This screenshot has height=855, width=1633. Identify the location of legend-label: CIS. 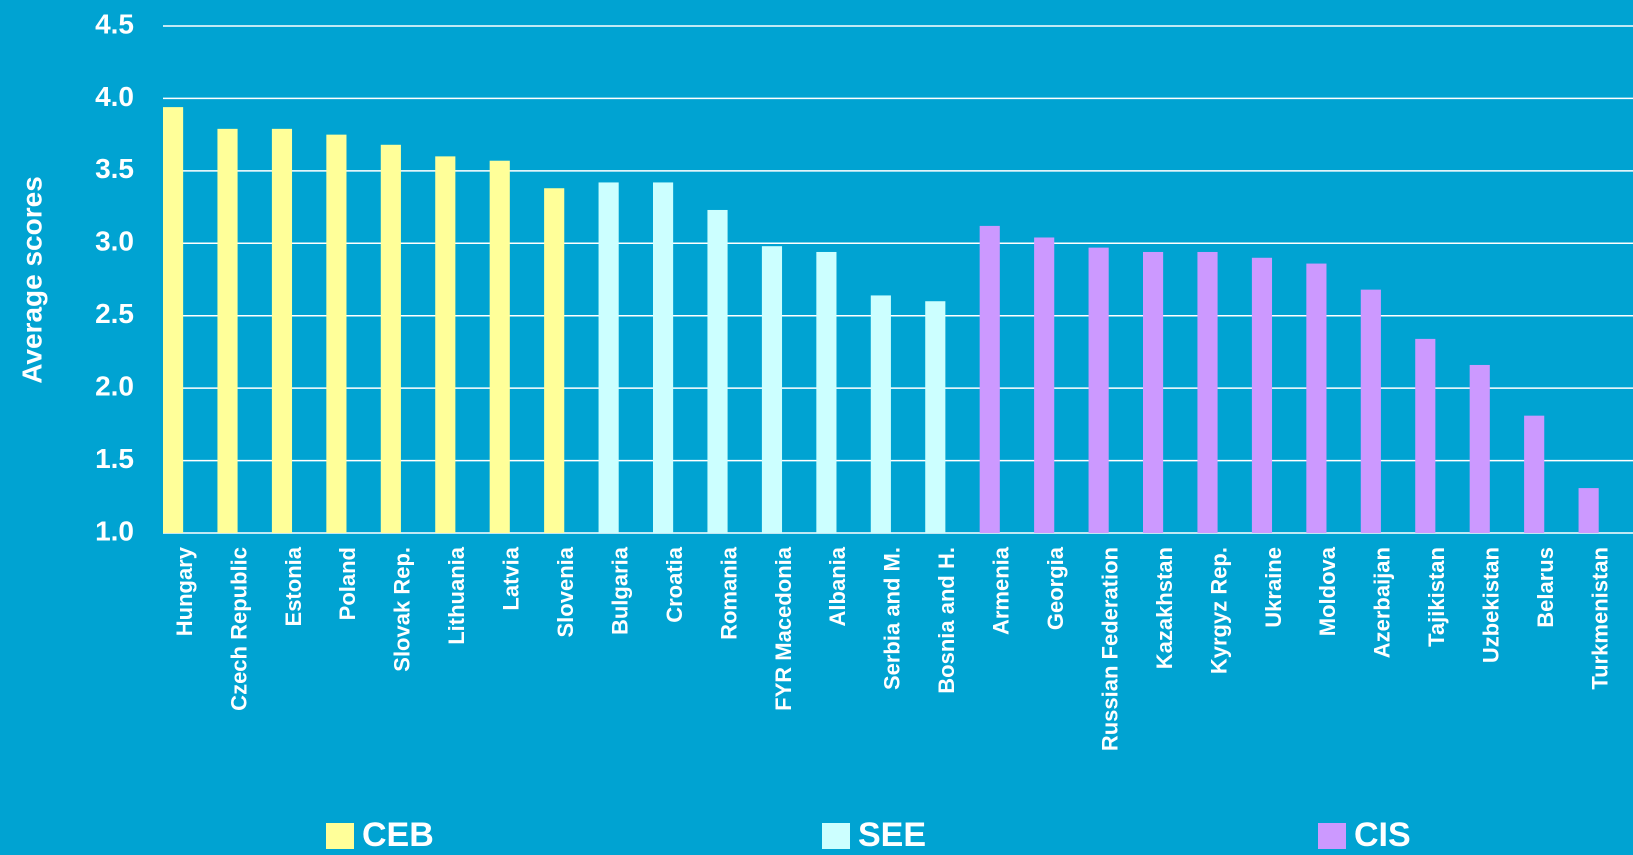
(1382, 835).